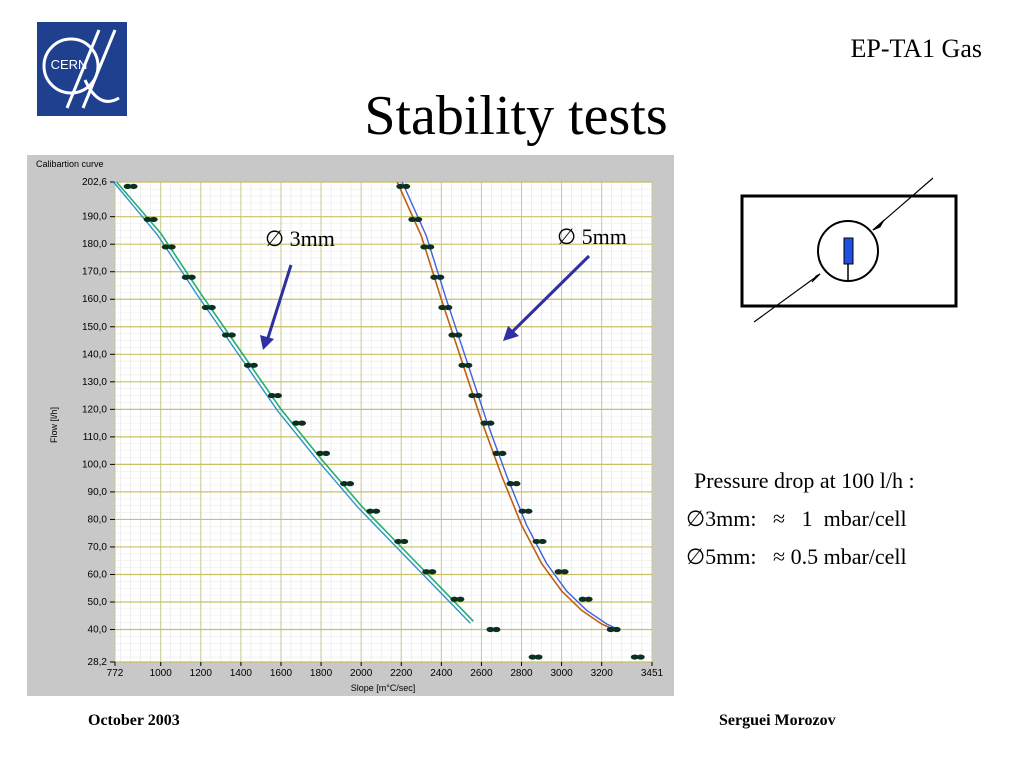 This screenshot has width=1024, height=768. I want to click on x-tick-label: 3451, so click(652, 673).